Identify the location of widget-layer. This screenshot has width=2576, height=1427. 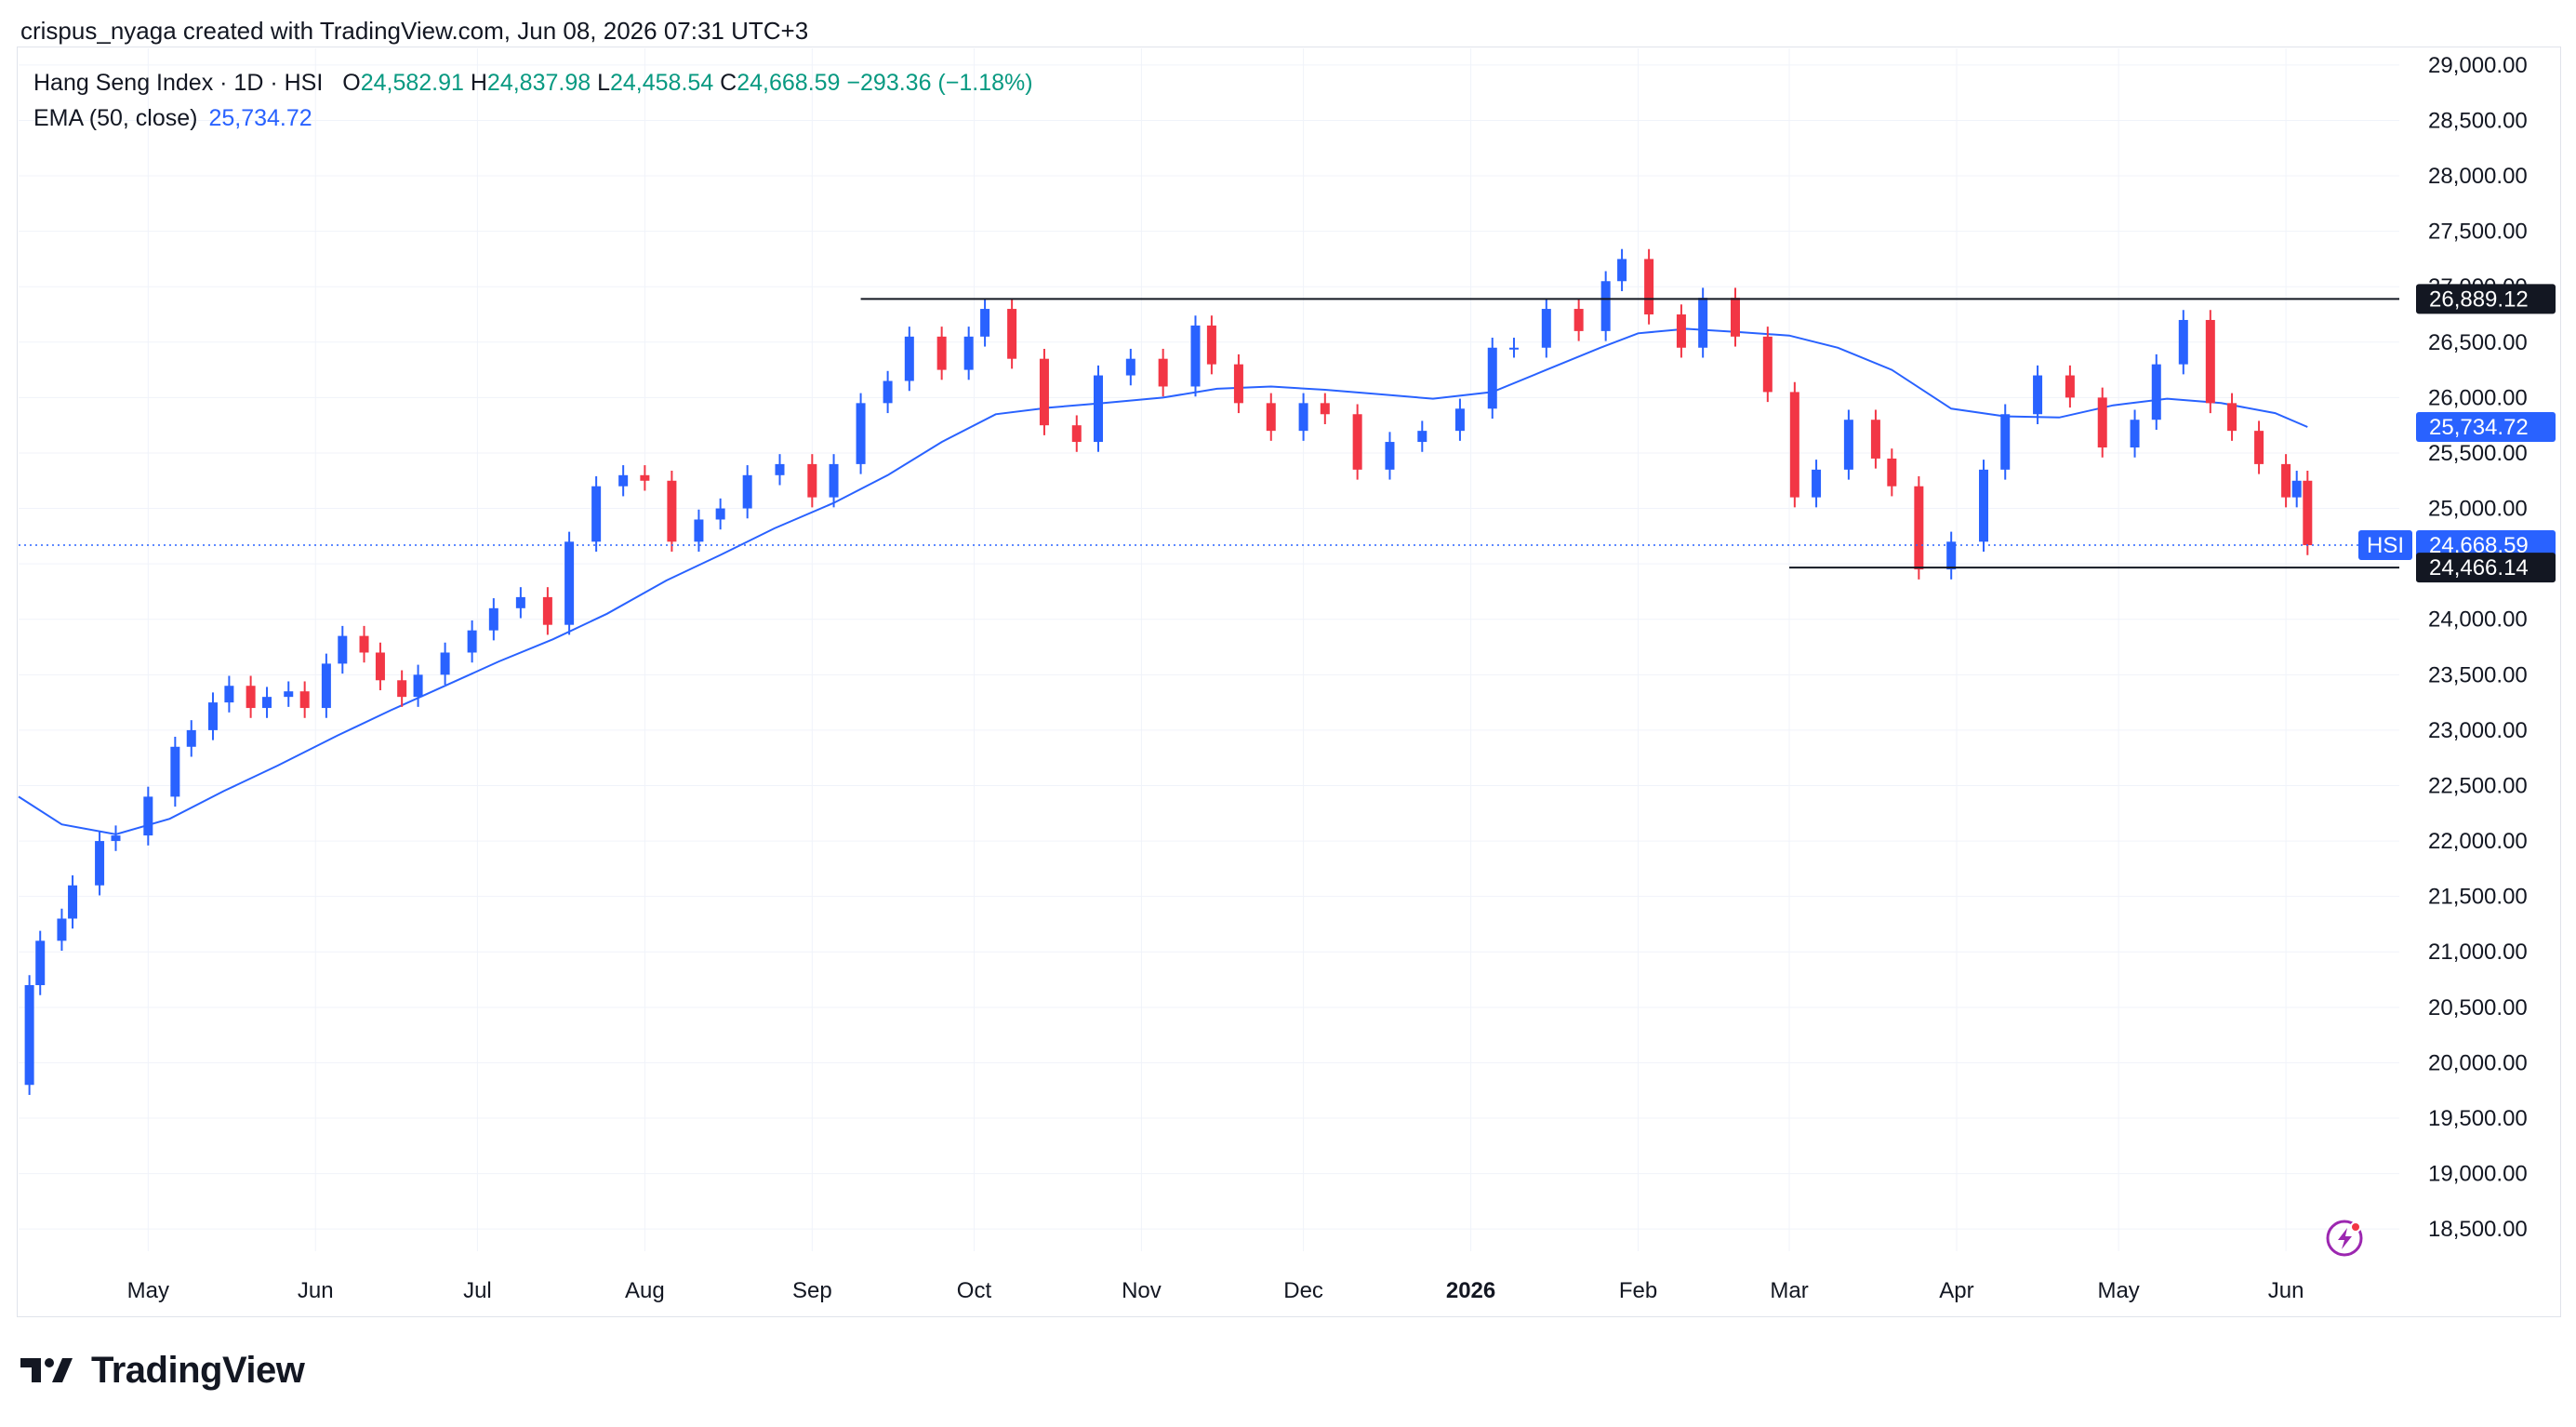
(2344, 1238).